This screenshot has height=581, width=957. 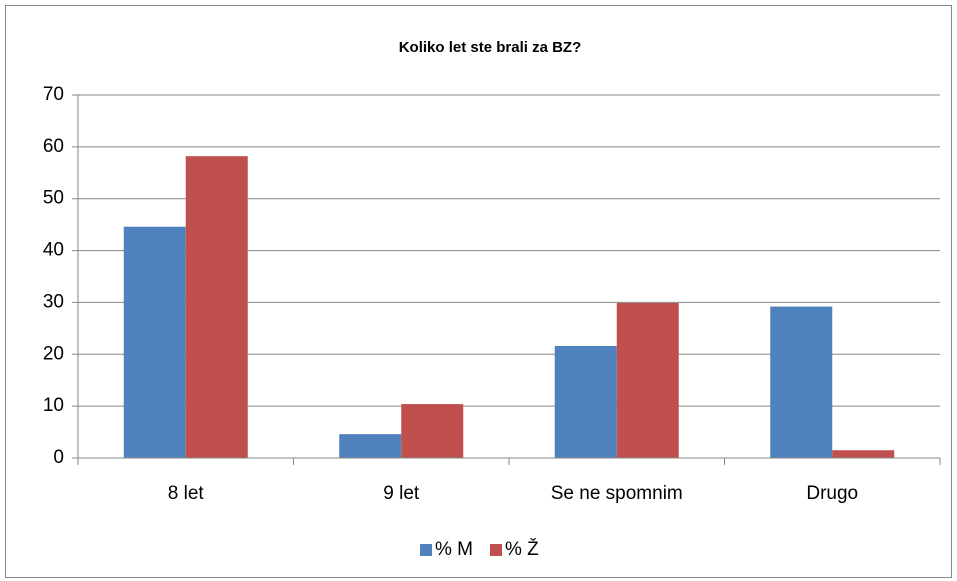 I want to click on x-tick-label: 9 let, so click(x=401, y=493).